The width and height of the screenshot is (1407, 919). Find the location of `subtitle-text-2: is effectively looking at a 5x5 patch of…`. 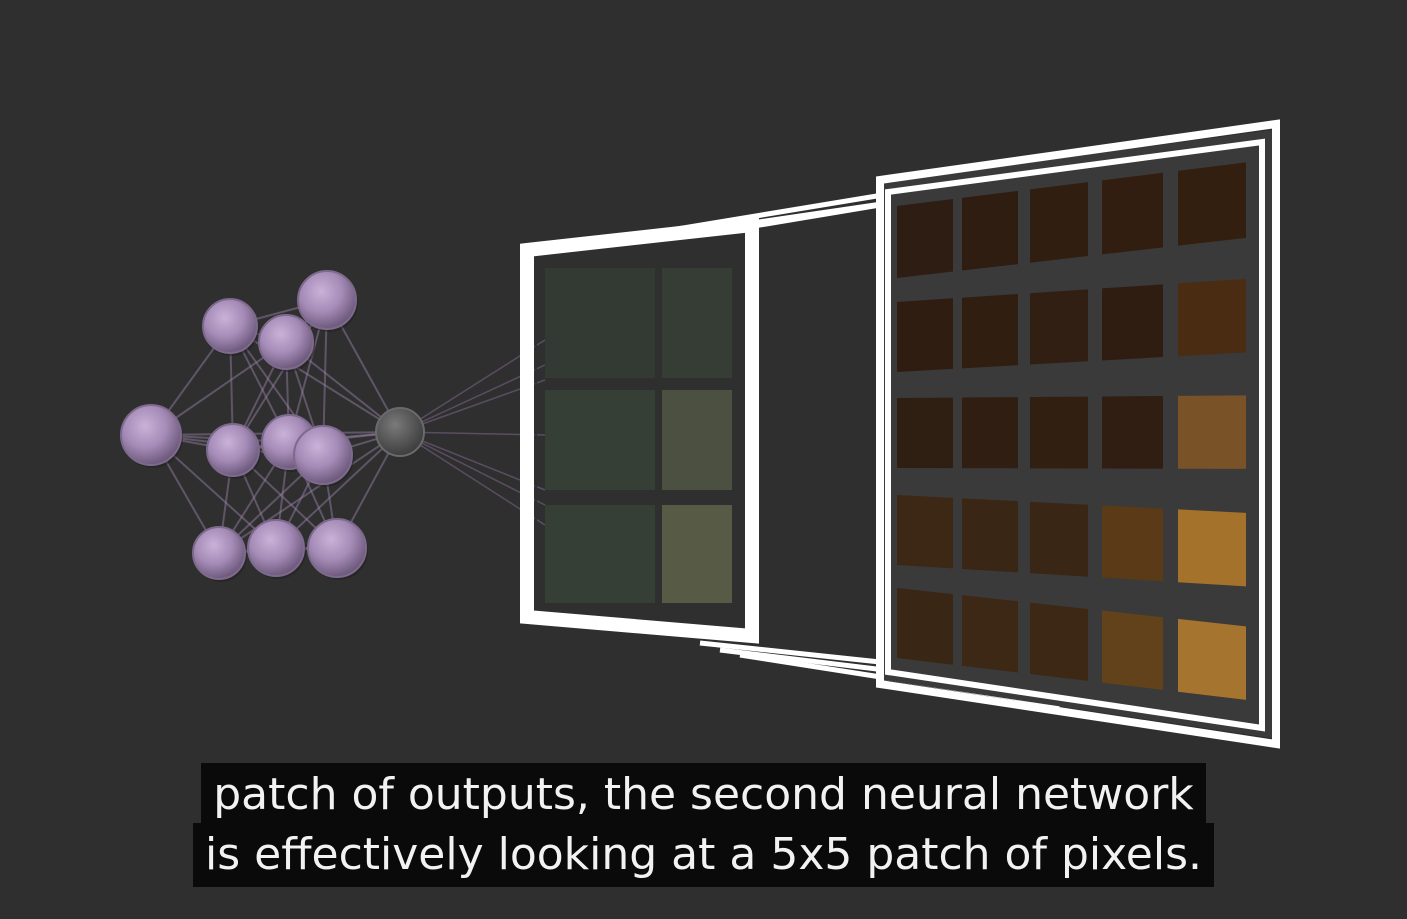

subtitle-text-2: is effectively looking at a 5x5 patch of… is located at coordinates (703, 855).